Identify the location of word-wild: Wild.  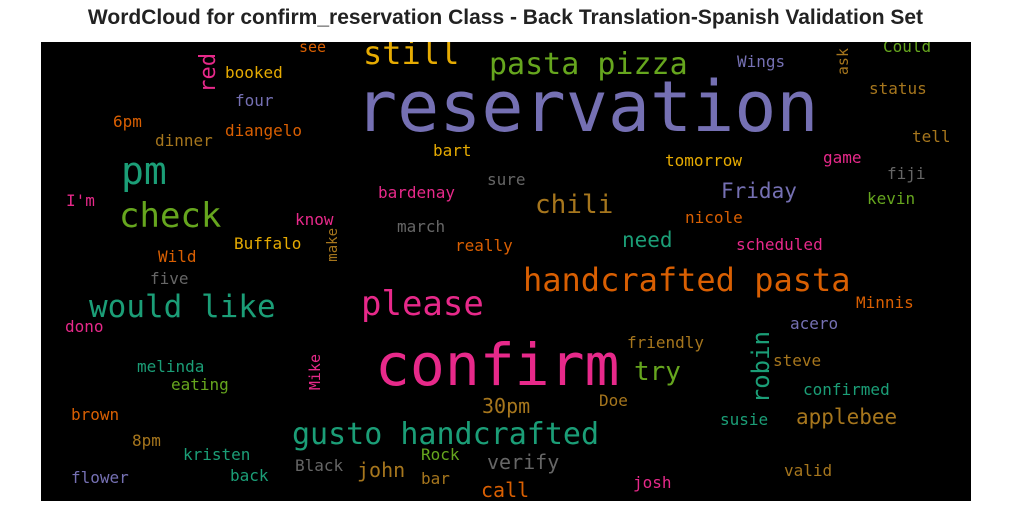
(177, 257).